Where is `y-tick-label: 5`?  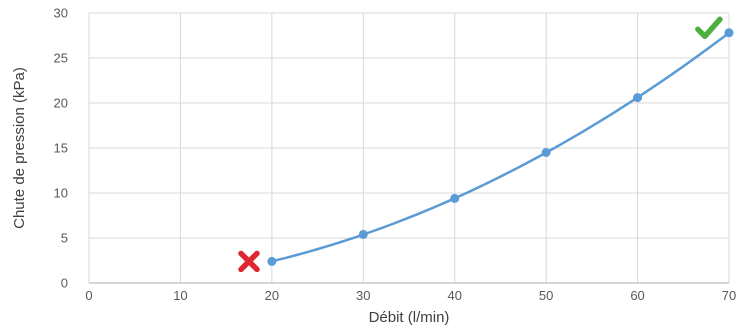
y-tick-label: 5 is located at coordinates (64, 238).